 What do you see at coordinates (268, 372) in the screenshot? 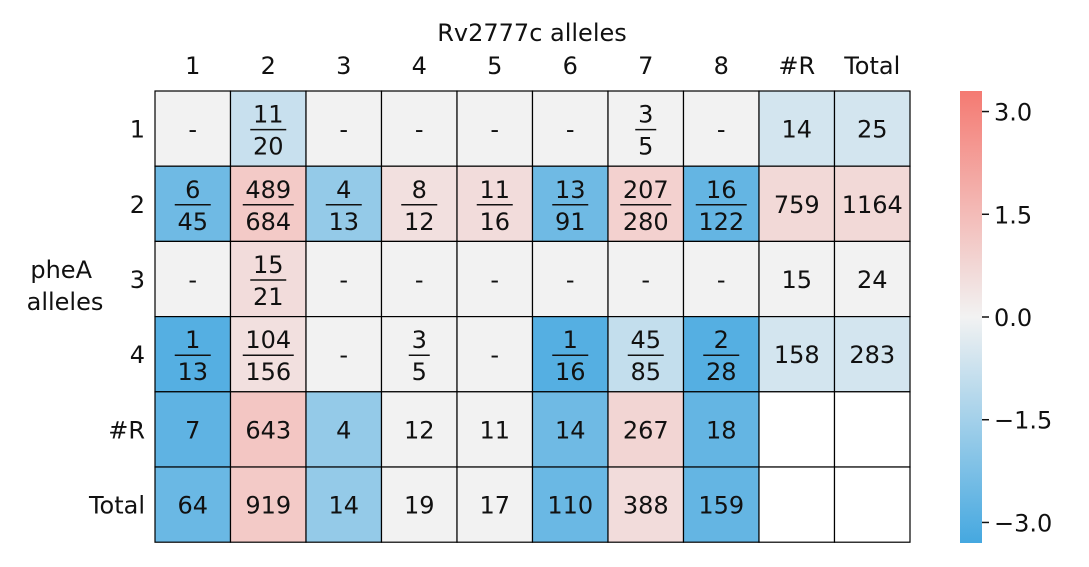
I see `cell-denominator: 156` at bounding box center [268, 372].